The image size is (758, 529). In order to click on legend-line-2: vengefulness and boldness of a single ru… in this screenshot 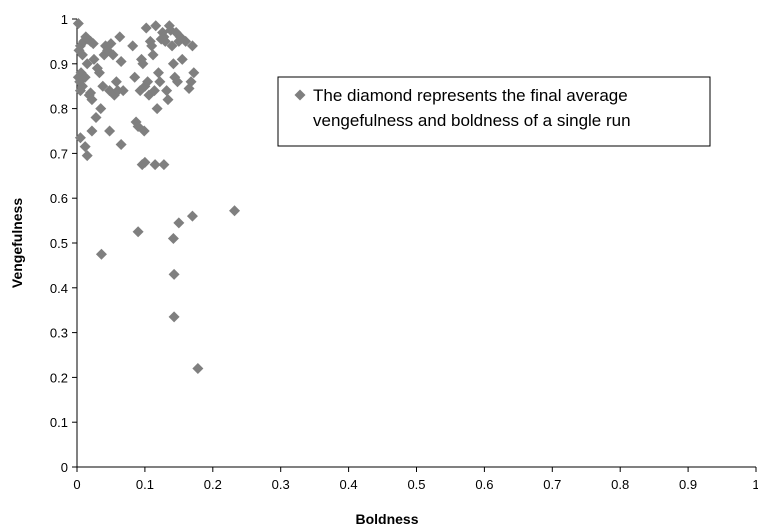, I will do `click(472, 120)`.